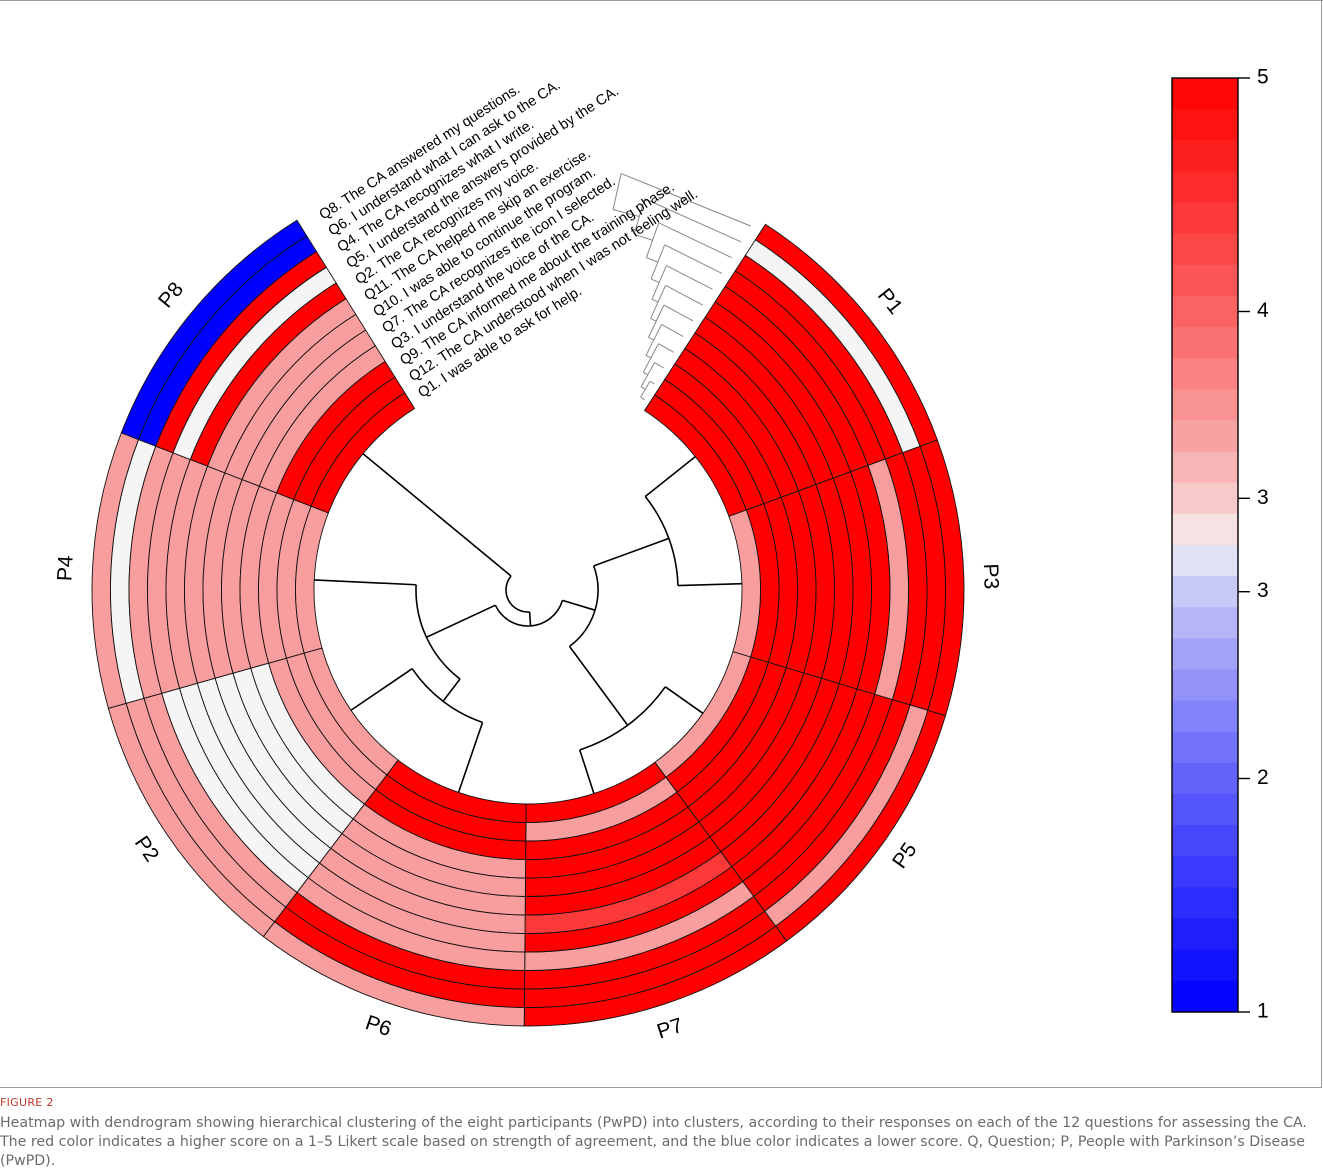 This screenshot has height=1171, width=1323. Describe the element at coordinates (65, 568) in the screenshot. I see `participant-label-p4: P4` at that location.